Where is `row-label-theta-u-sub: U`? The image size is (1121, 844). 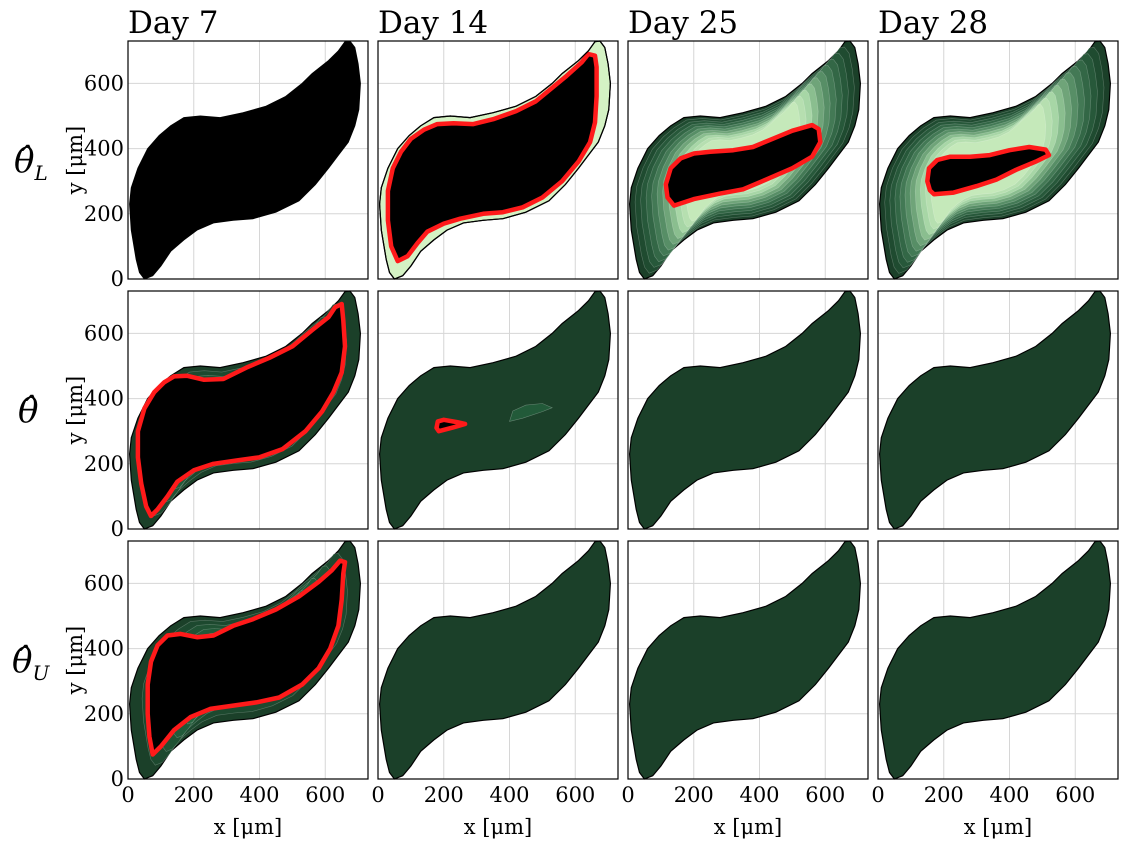 row-label-theta-u-sub: U is located at coordinates (41, 673).